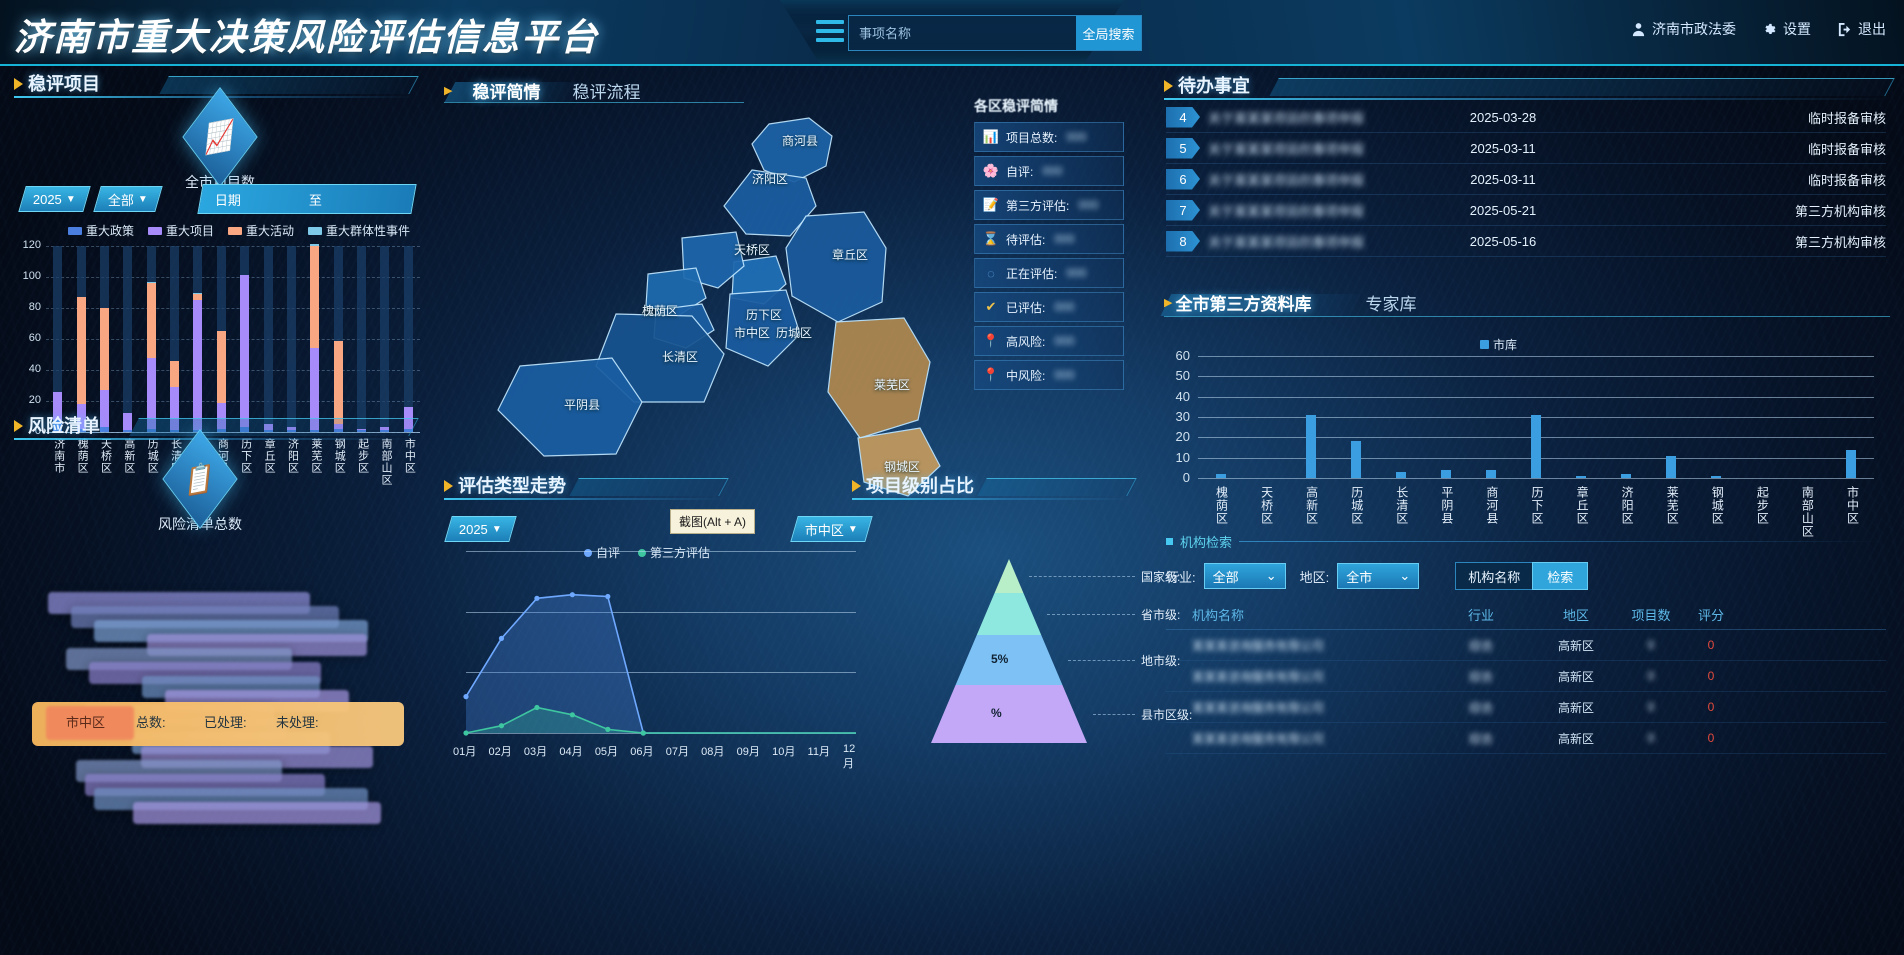 This screenshot has width=1904, height=955. I want to click on m-jiyang, so click(770, 203).